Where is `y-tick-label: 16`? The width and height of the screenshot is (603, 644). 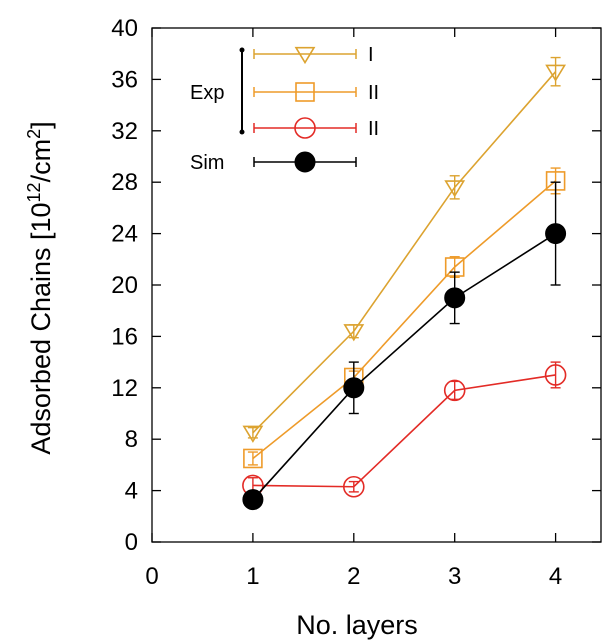 y-tick-label: 16 is located at coordinates (124, 336).